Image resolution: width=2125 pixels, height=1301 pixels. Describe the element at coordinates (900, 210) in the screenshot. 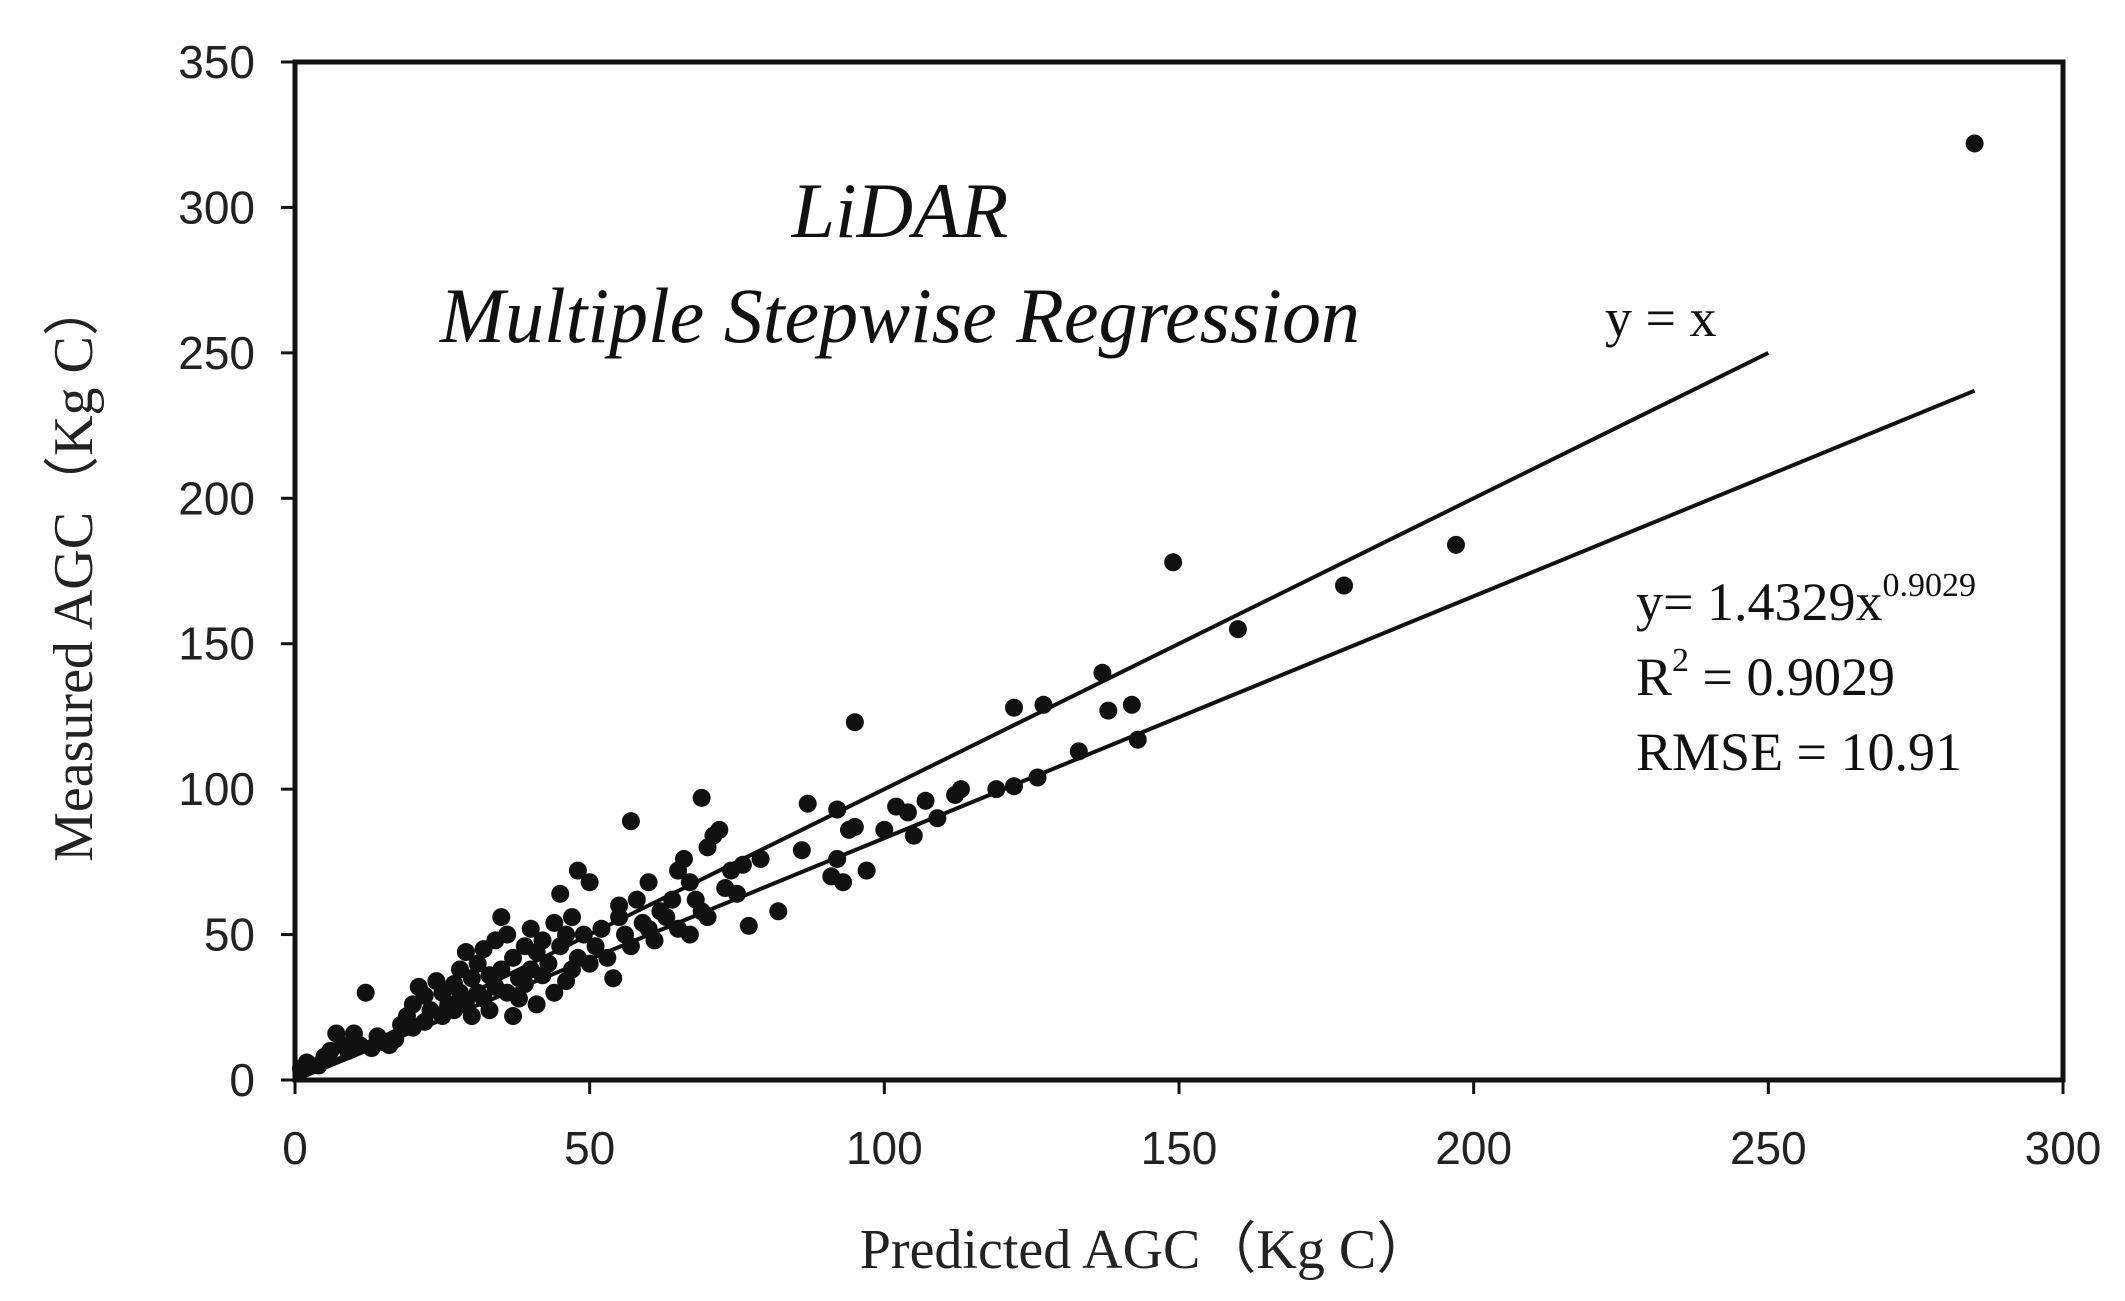

I see `chart-title: LiDAR` at that location.